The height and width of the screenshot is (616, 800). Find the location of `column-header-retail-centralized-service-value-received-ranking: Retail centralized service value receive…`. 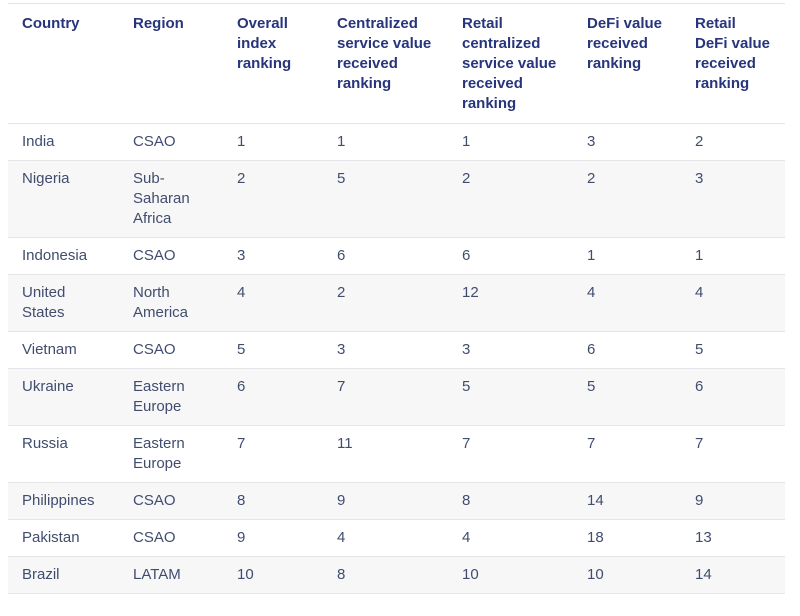

column-header-retail-centralized-service-value-received-ranking: Retail centralized service value receive… is located at coordinates (510, 63).